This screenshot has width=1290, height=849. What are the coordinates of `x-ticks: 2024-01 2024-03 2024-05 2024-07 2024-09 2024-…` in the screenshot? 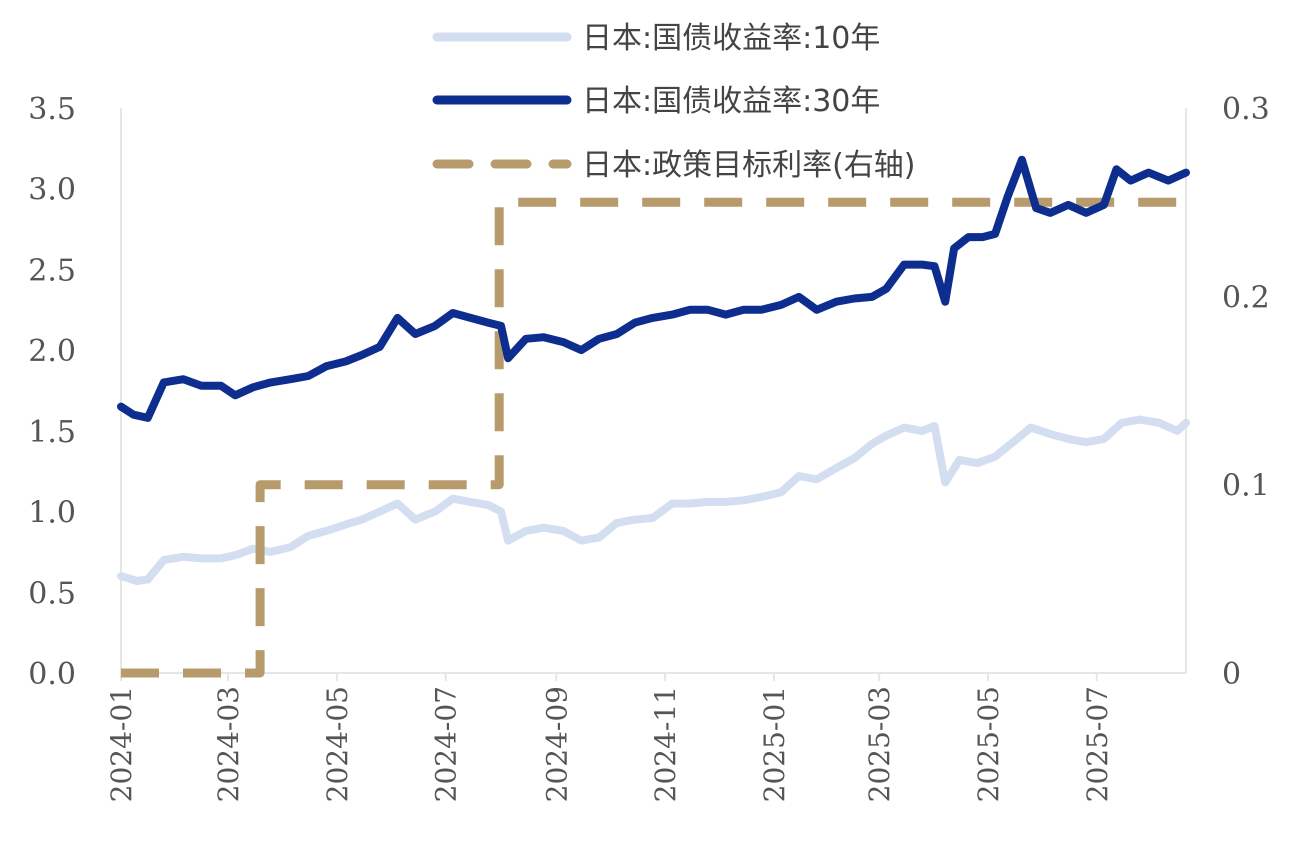 It's located at (609, 737).